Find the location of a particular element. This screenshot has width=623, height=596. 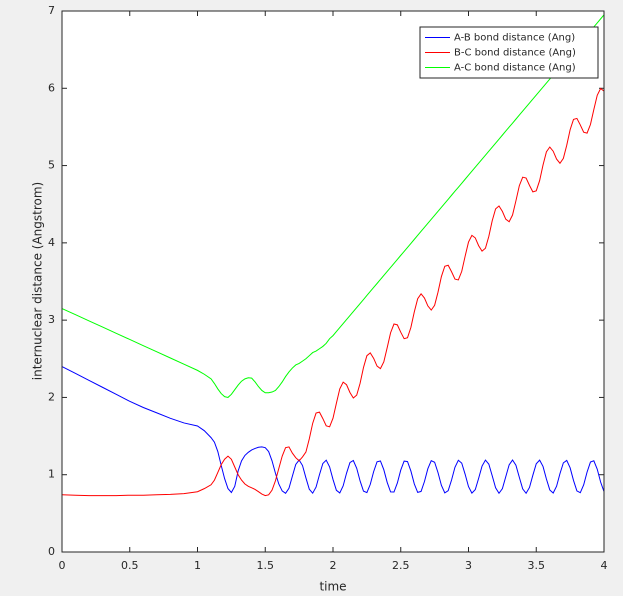

x-tick-label: 0 is located at coordinates (62, 565).